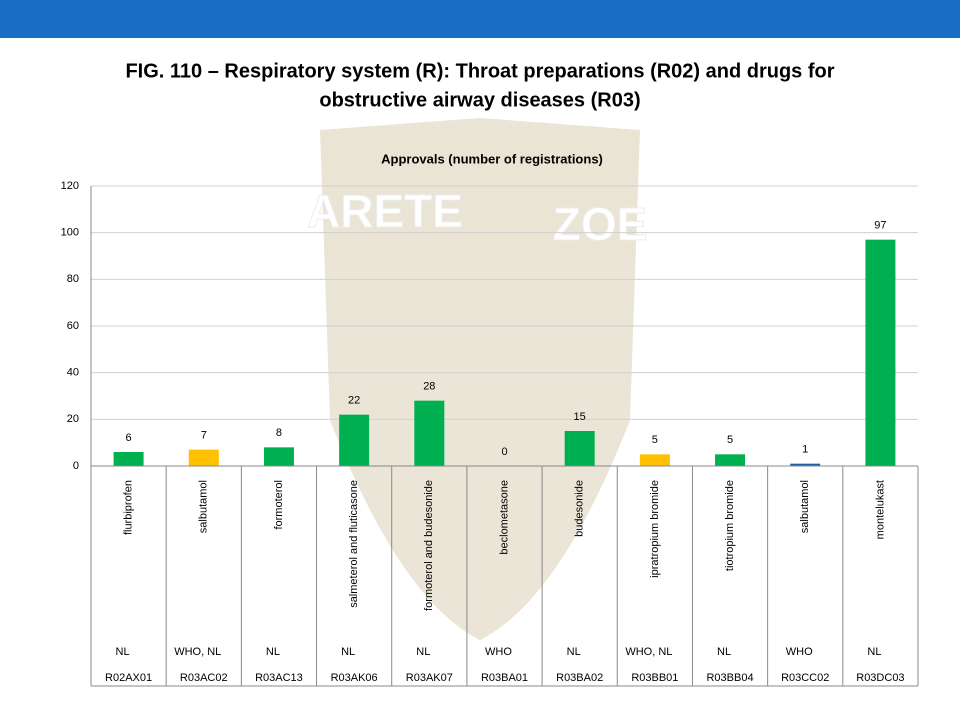 The width and height of the screenshot is (960, 725). What do you see at coordinates (479, 100) in the screenshot?
I see `title: obstructive airway diseases (R03)` at bounding box center [479, 100].